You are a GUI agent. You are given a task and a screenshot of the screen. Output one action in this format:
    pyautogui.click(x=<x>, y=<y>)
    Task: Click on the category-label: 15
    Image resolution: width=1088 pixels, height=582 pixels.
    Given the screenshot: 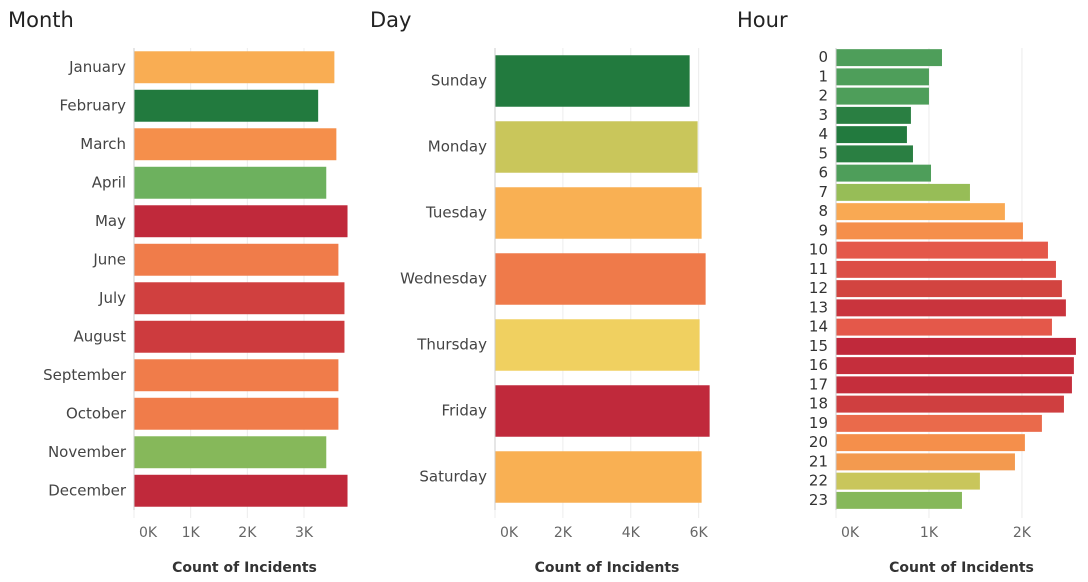 What is the action you would take?
    pyautogui.click(x=818, y=346)
    